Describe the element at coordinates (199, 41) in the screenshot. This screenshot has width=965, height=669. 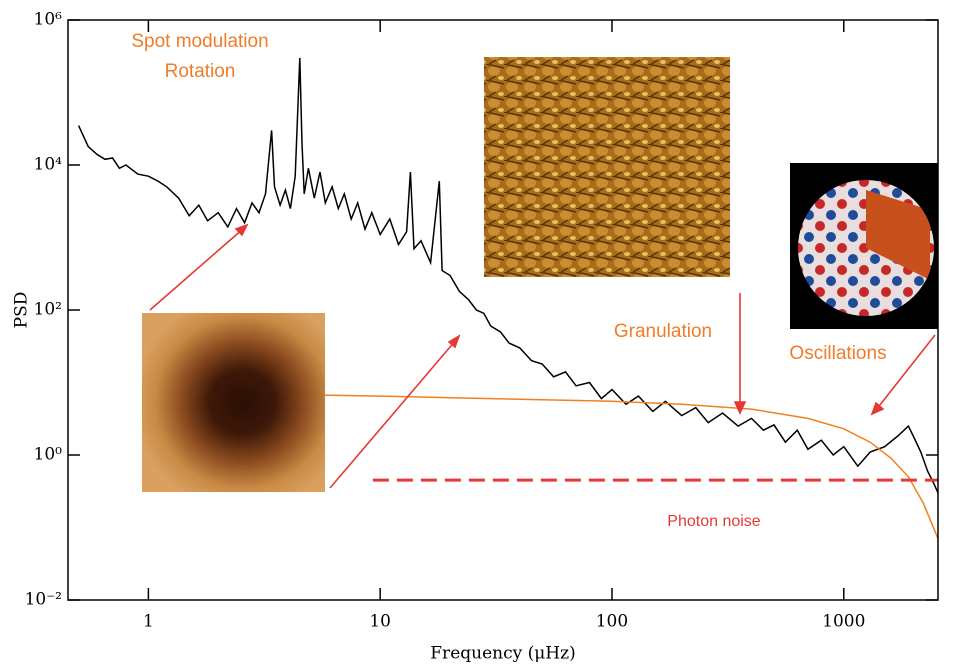
I see `annotation: Spot modulation` at that location.